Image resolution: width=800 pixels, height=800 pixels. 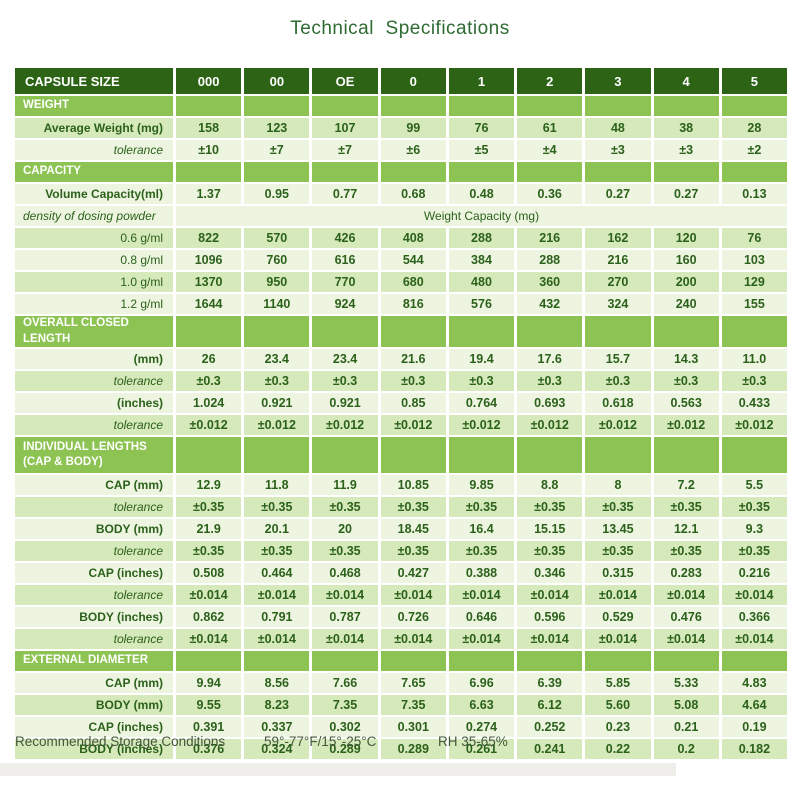 What do you see at coordinates (209, 282) in the screenshot?
I see `value-cell: 1370` at bounding box center [209, 282].